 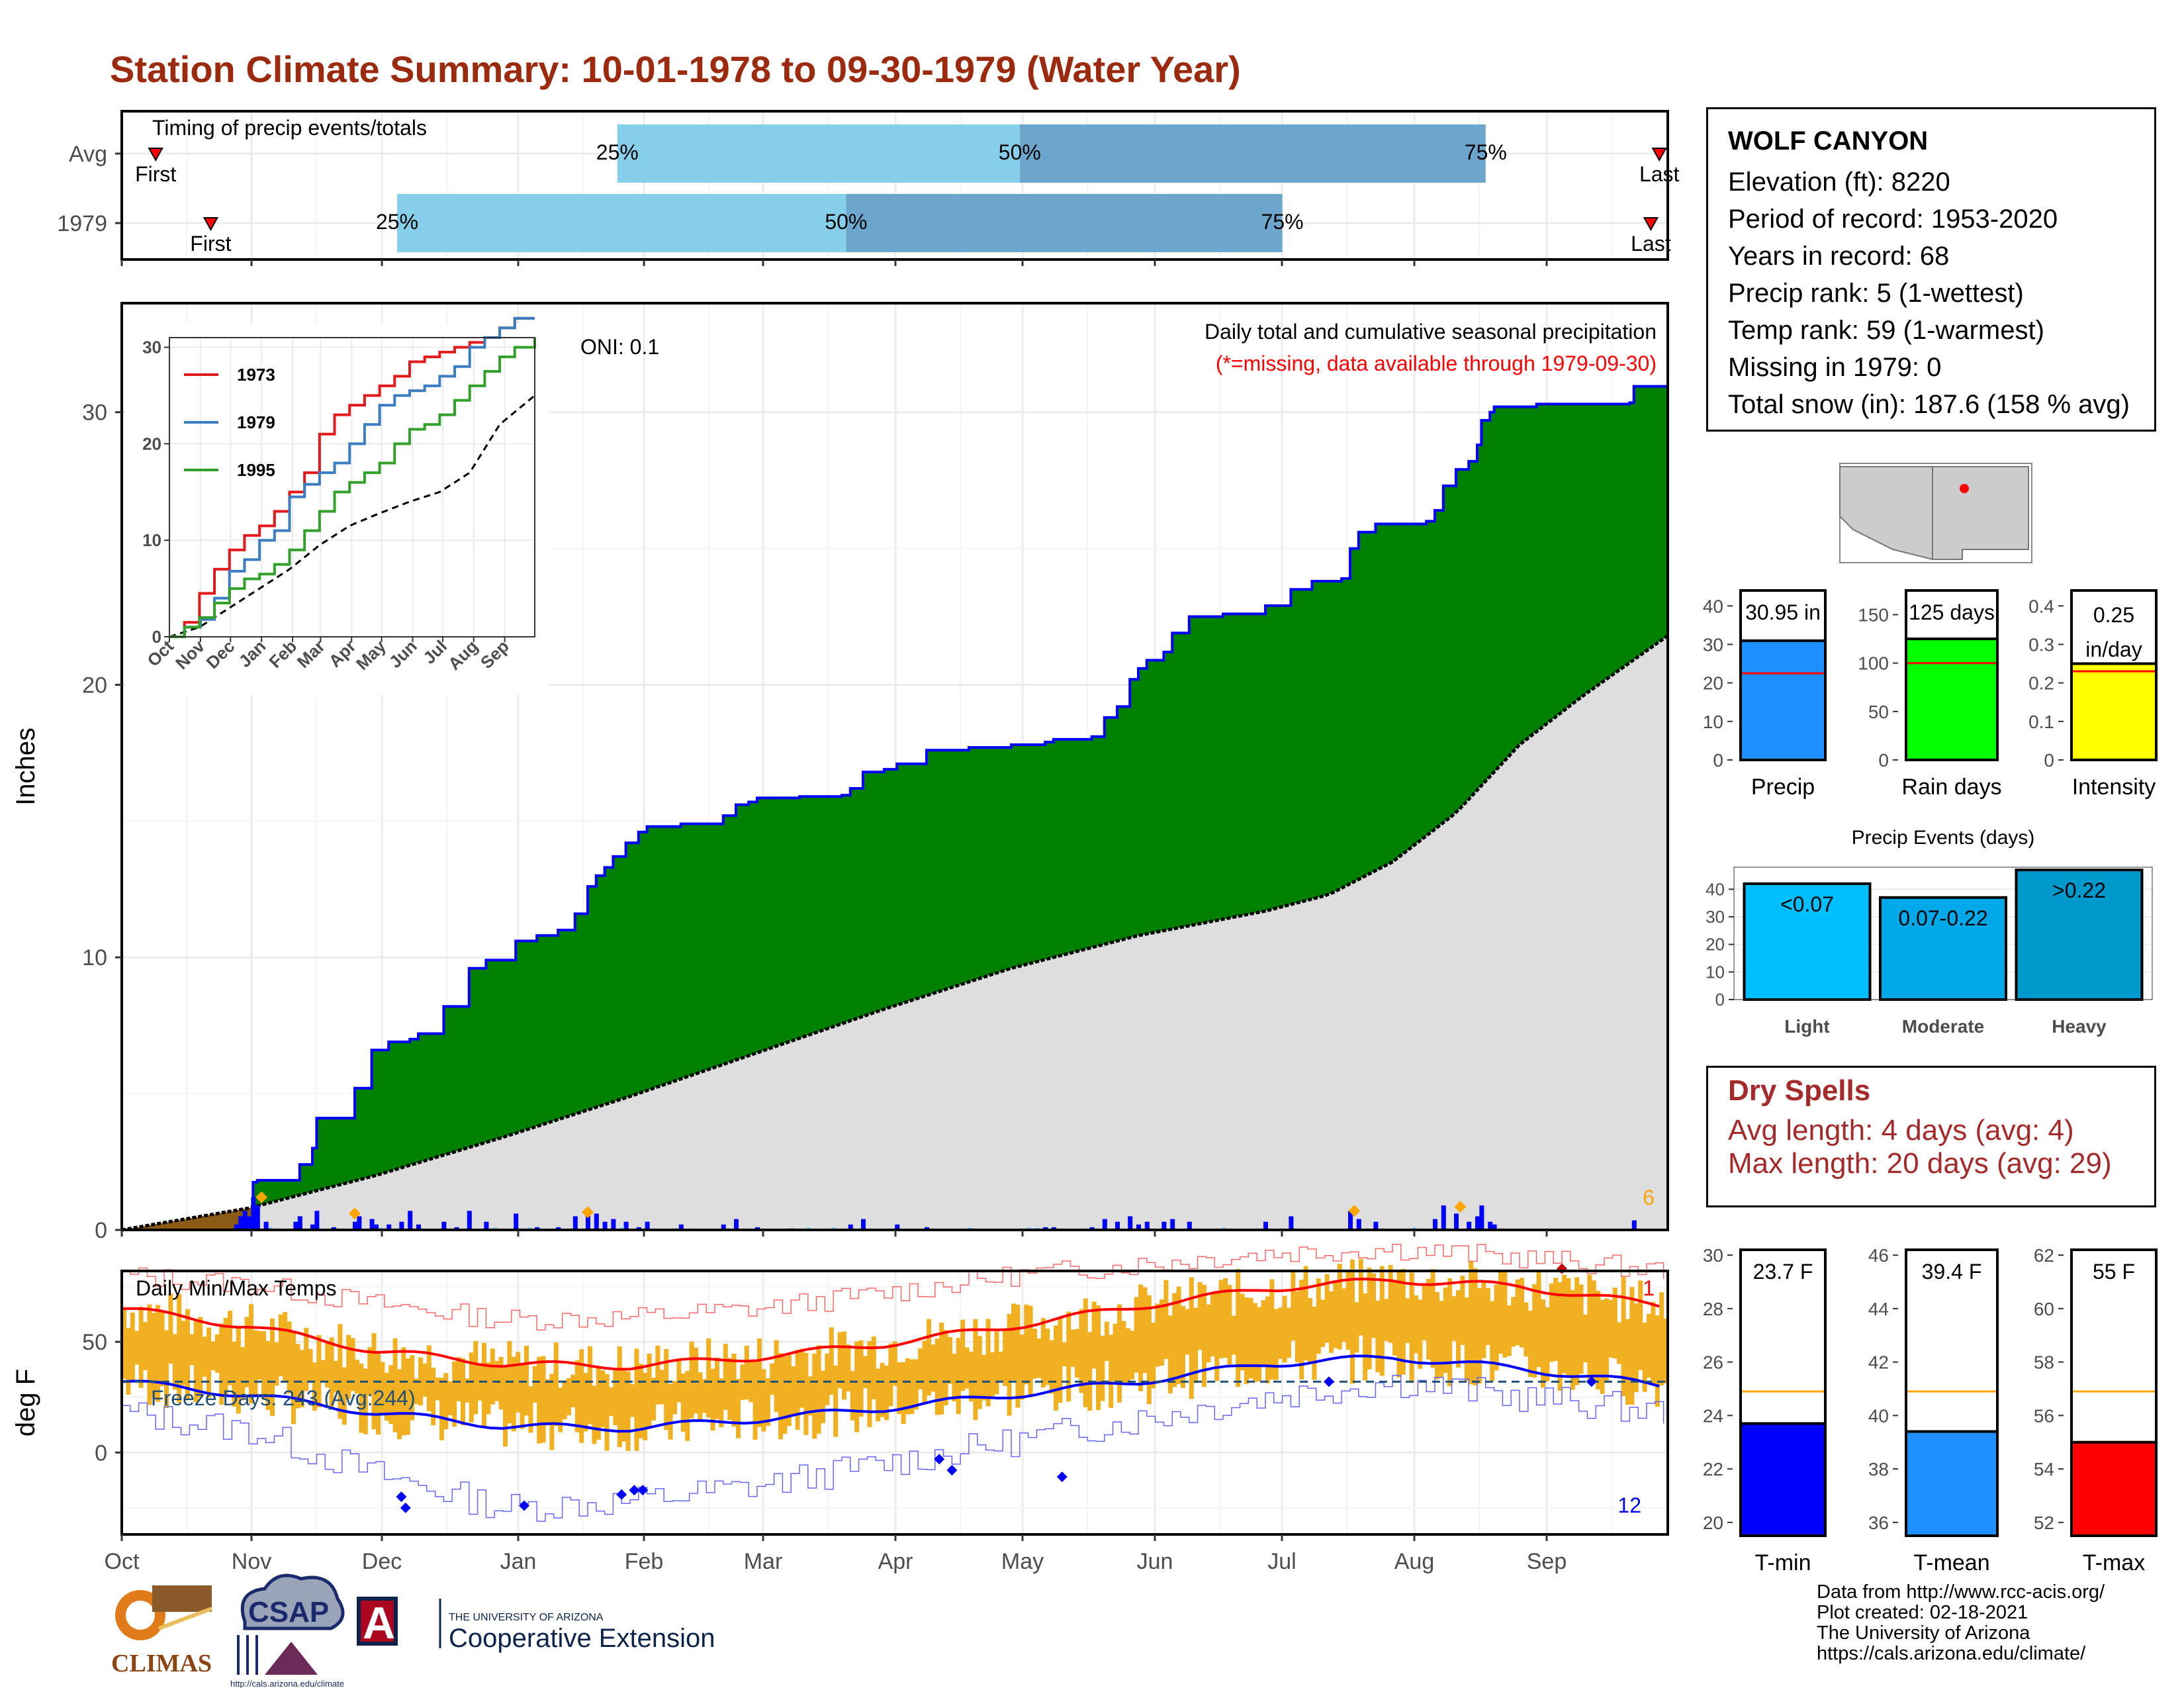 What do you see at coordinates (1951, 1562) in the screenshot?
I see `panel-name: T-mean` at bounding box center [1951, 1562].